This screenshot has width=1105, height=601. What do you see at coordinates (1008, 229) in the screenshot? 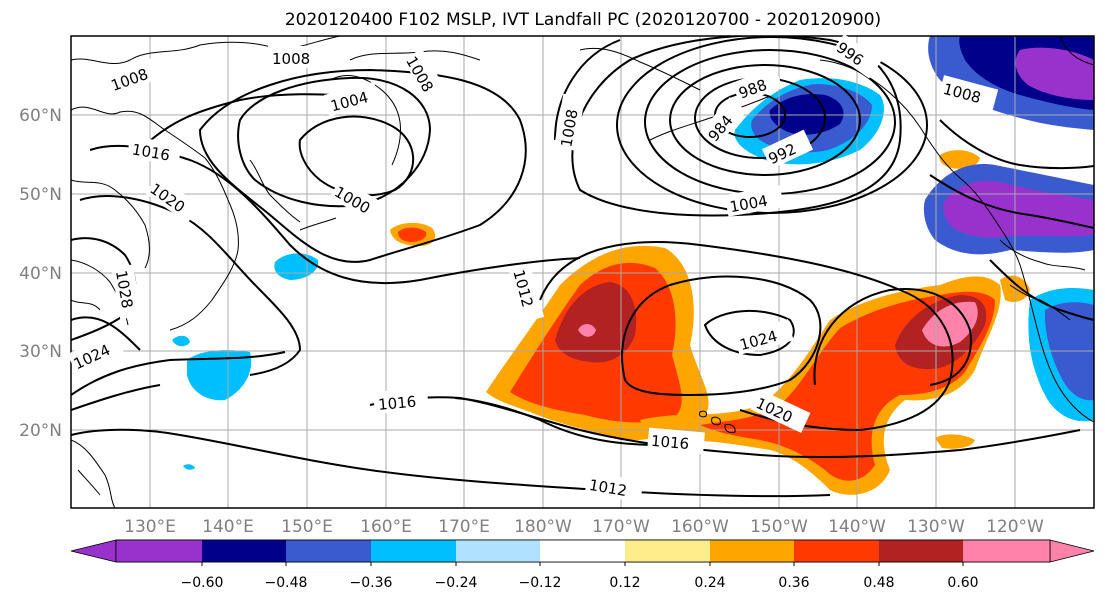
I see `ivt-negative-region-pacific-northwest` at bounding box center [1008, 229].